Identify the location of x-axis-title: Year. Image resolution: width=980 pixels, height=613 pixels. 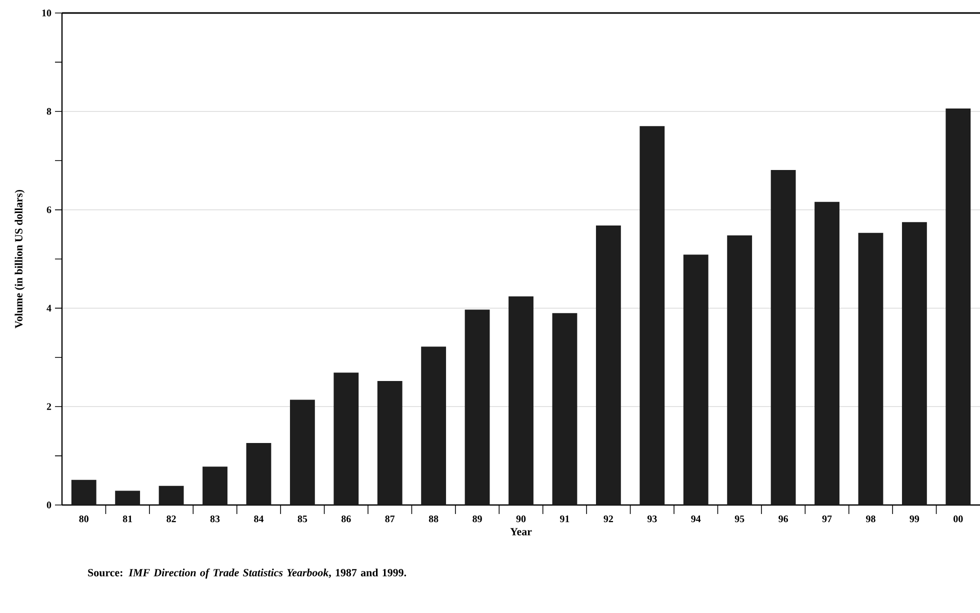
(521, 532).